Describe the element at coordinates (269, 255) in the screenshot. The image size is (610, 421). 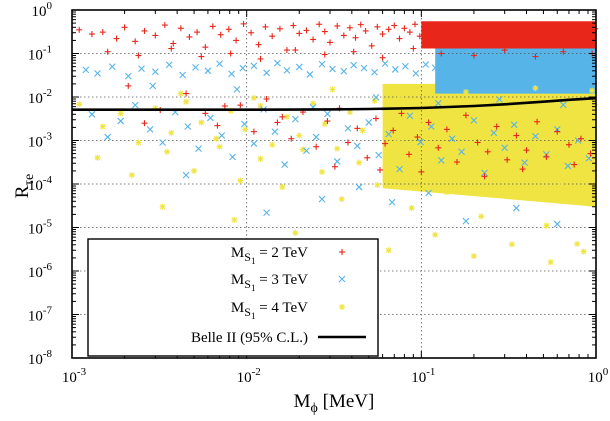
I see `legend-label: MS1 = 2 TeV` at that location.